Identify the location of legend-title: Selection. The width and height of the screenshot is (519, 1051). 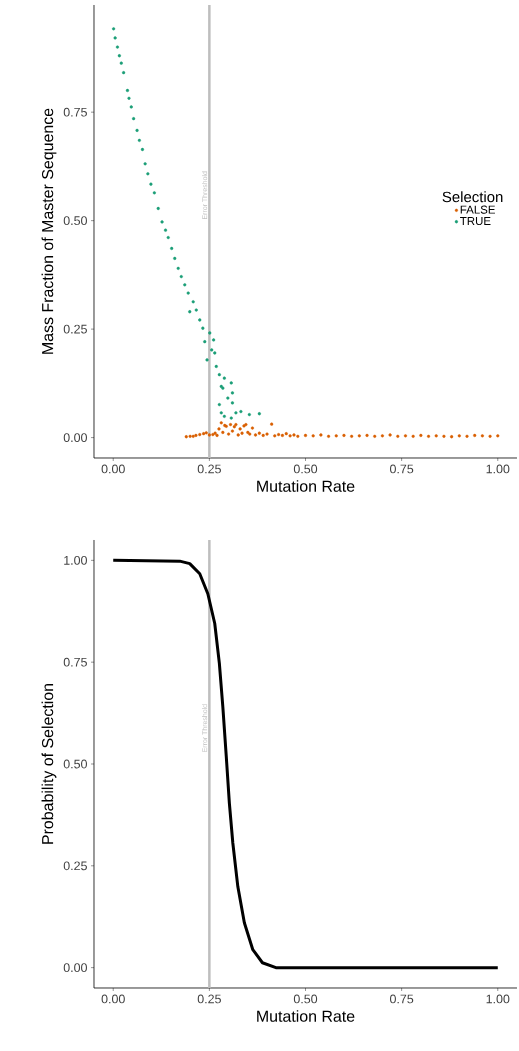
(472, 197).